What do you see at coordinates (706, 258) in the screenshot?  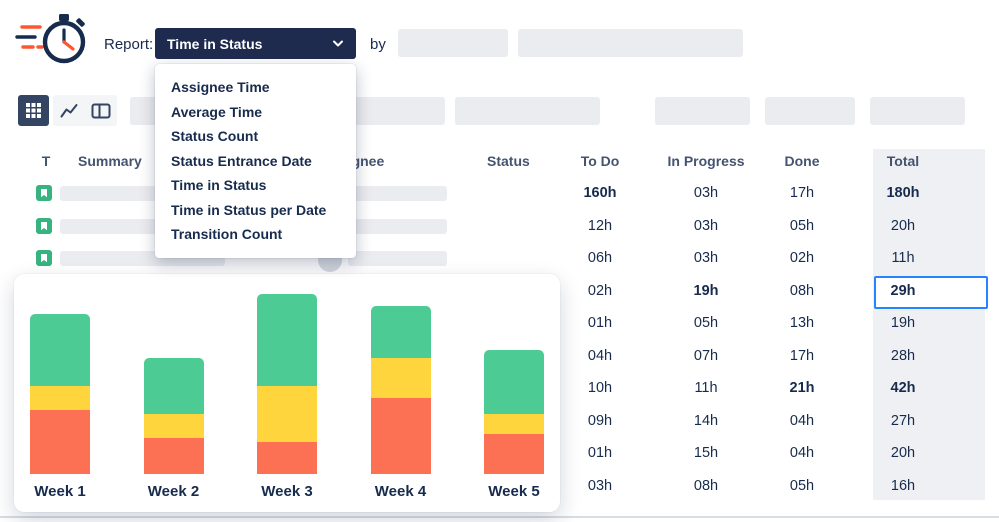 I see `cell-in-progress-row-3: 03h` at bounding box center [706, 258].